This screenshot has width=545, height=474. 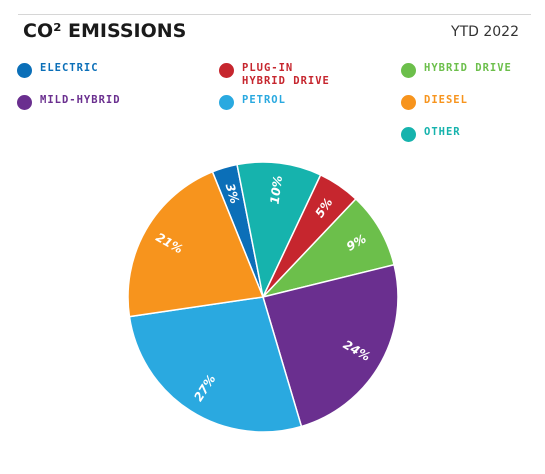 What do you see at coordinates (446, 100) in the screenshot?
I see `legend-label: Diesel` at bounding box center [446, 100].